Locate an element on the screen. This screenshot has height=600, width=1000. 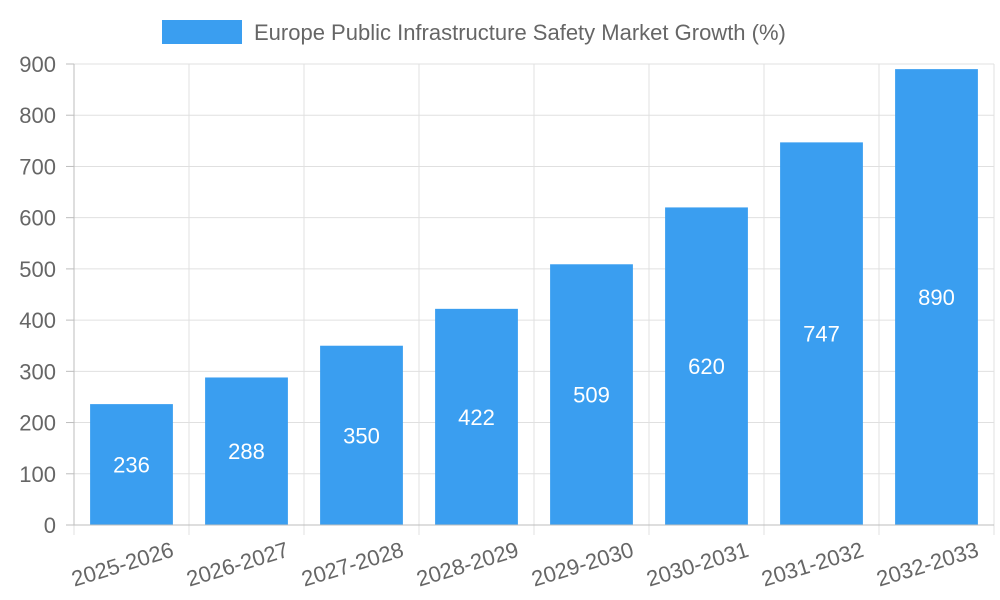
bar-value-label: 747 is located at coordinates (821, 334).